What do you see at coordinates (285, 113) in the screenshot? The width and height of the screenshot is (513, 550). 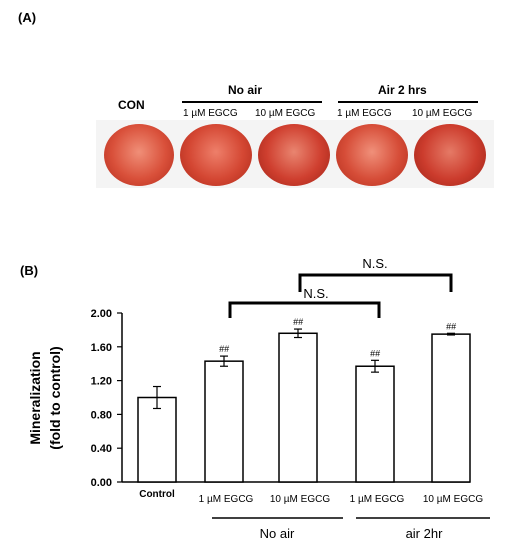 I see `sub-label-2: 10 µM EGCG` at bounding box center [285, 113].